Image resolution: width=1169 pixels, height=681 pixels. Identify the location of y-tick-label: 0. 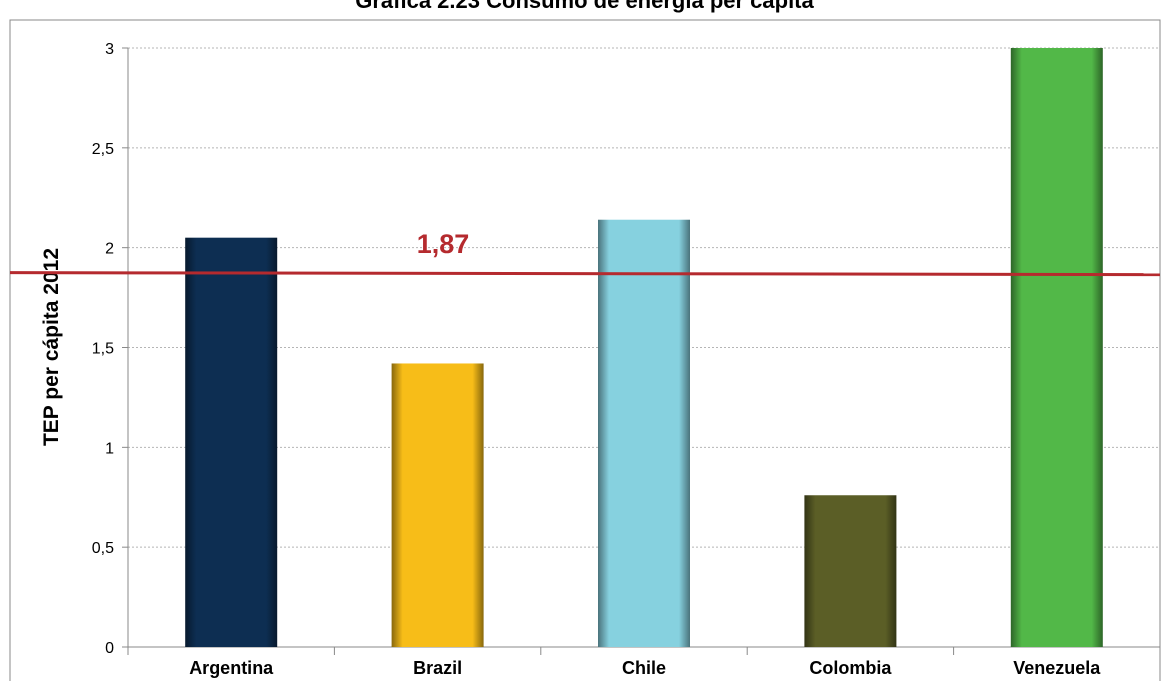
(109, 648).